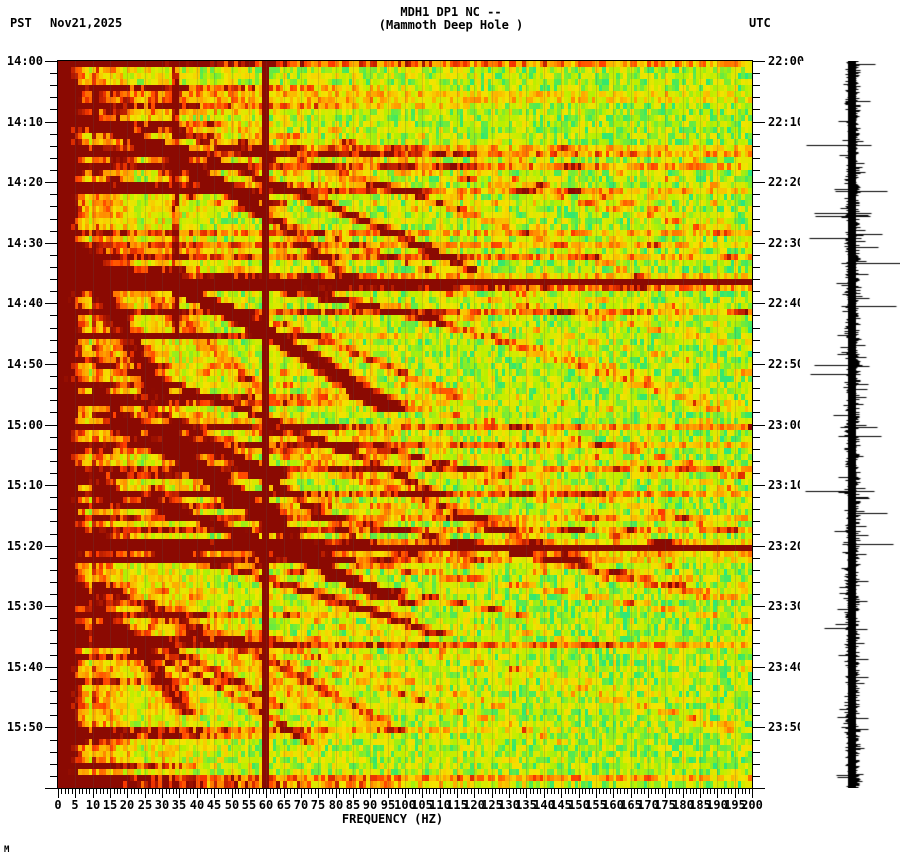  I want to click on frequency-label: 25, so click(145, 805).